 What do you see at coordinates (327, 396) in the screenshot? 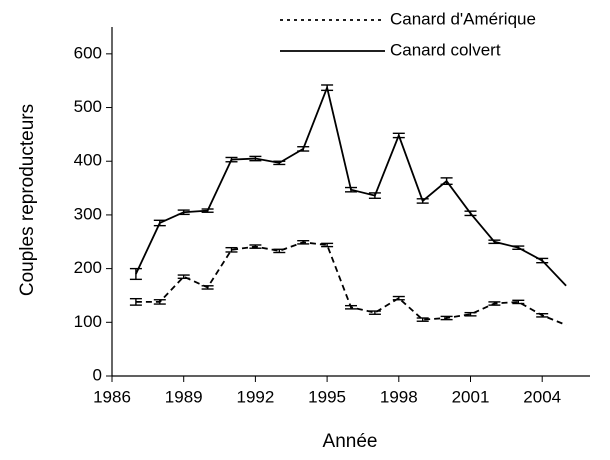
I see `x-tick-label: 1995` at bounding box center [327, 396].